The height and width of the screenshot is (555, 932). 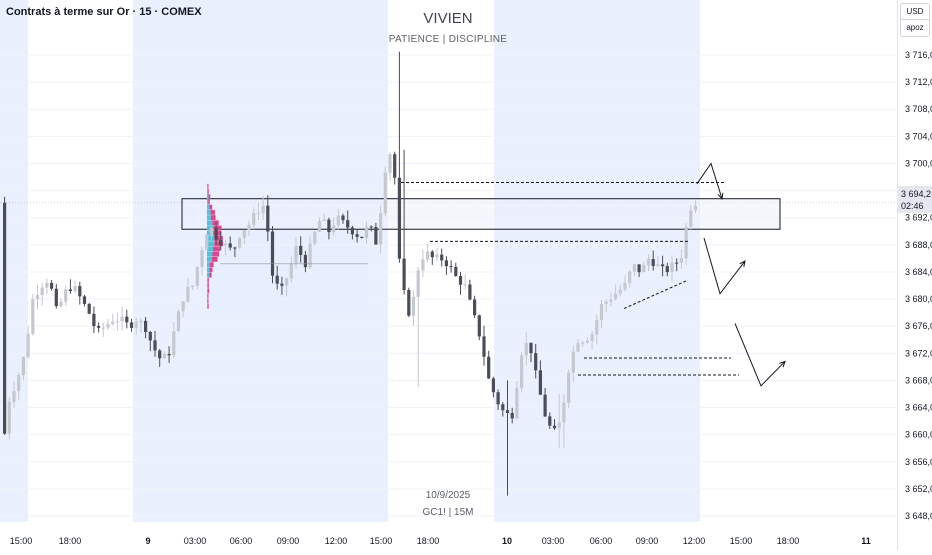 I want to click on current-price-value: 3 694,2, so click(x=916, y=194).